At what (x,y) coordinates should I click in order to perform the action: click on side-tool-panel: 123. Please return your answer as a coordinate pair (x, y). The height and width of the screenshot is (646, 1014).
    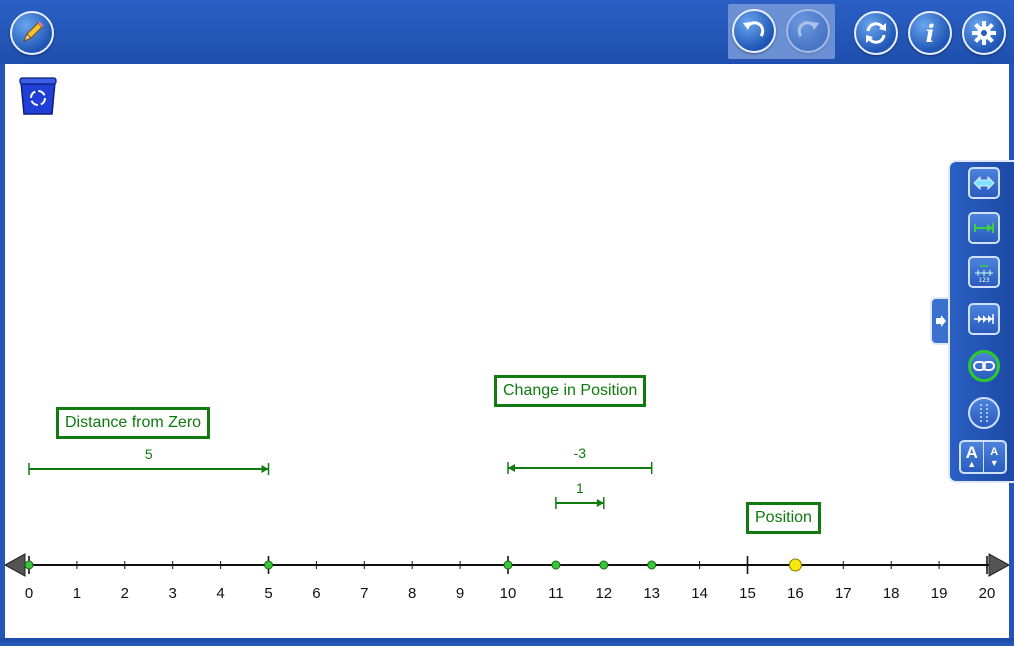
    Looking at the image, I should click on (981, 321).